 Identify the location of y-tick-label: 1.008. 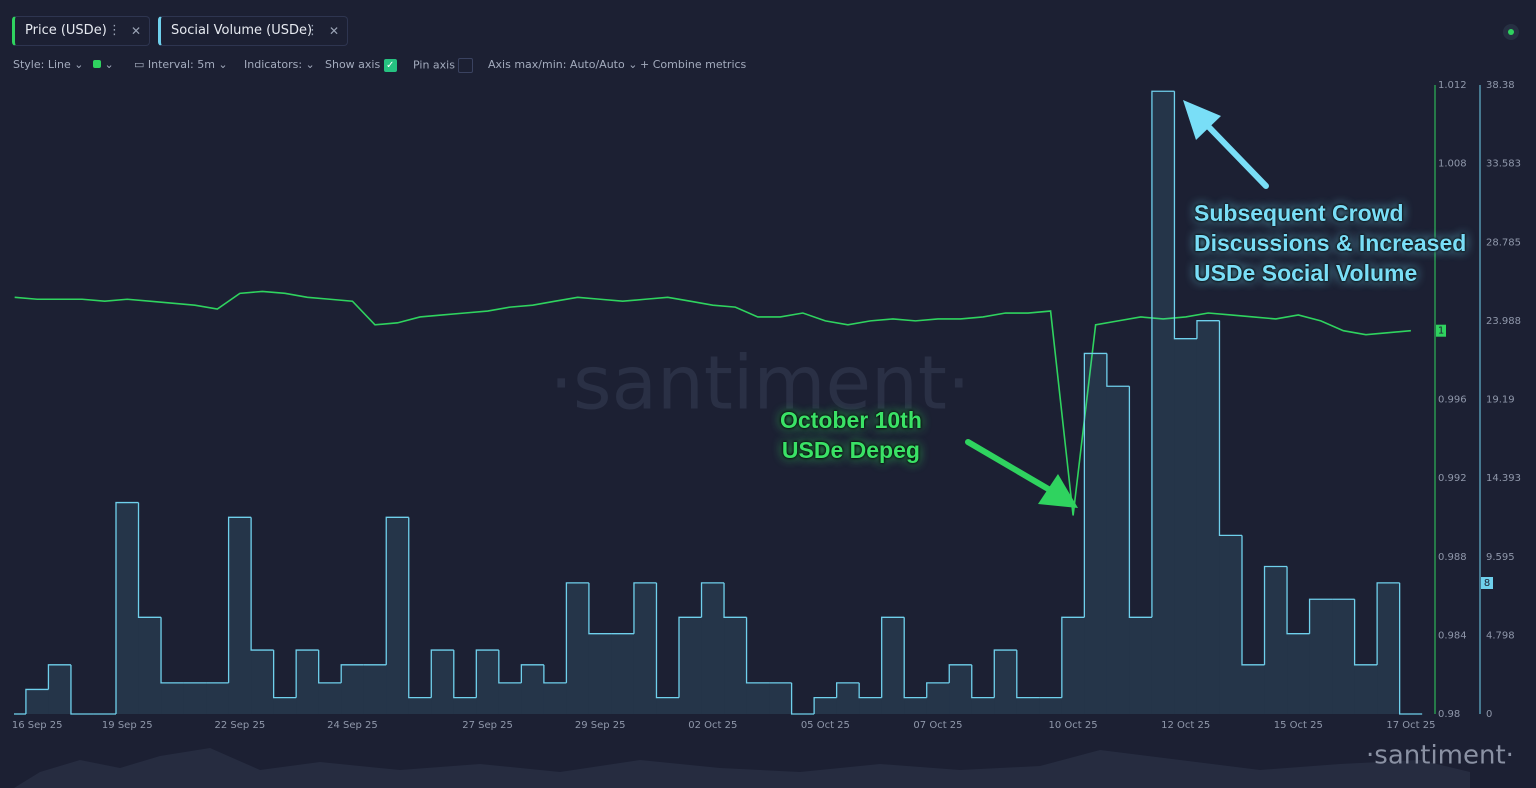
(1452, 164).